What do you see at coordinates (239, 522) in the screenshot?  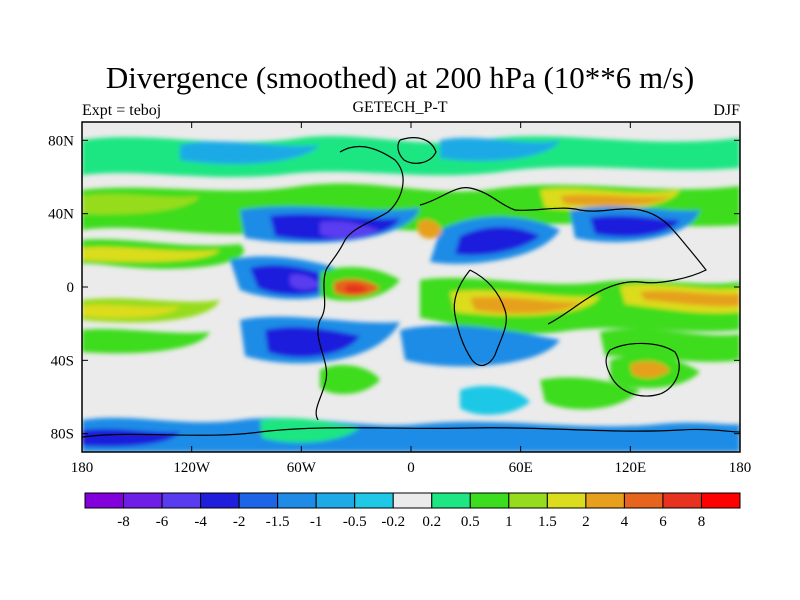 I see `colorbar-label: -2` at bounding box center [239, 522].